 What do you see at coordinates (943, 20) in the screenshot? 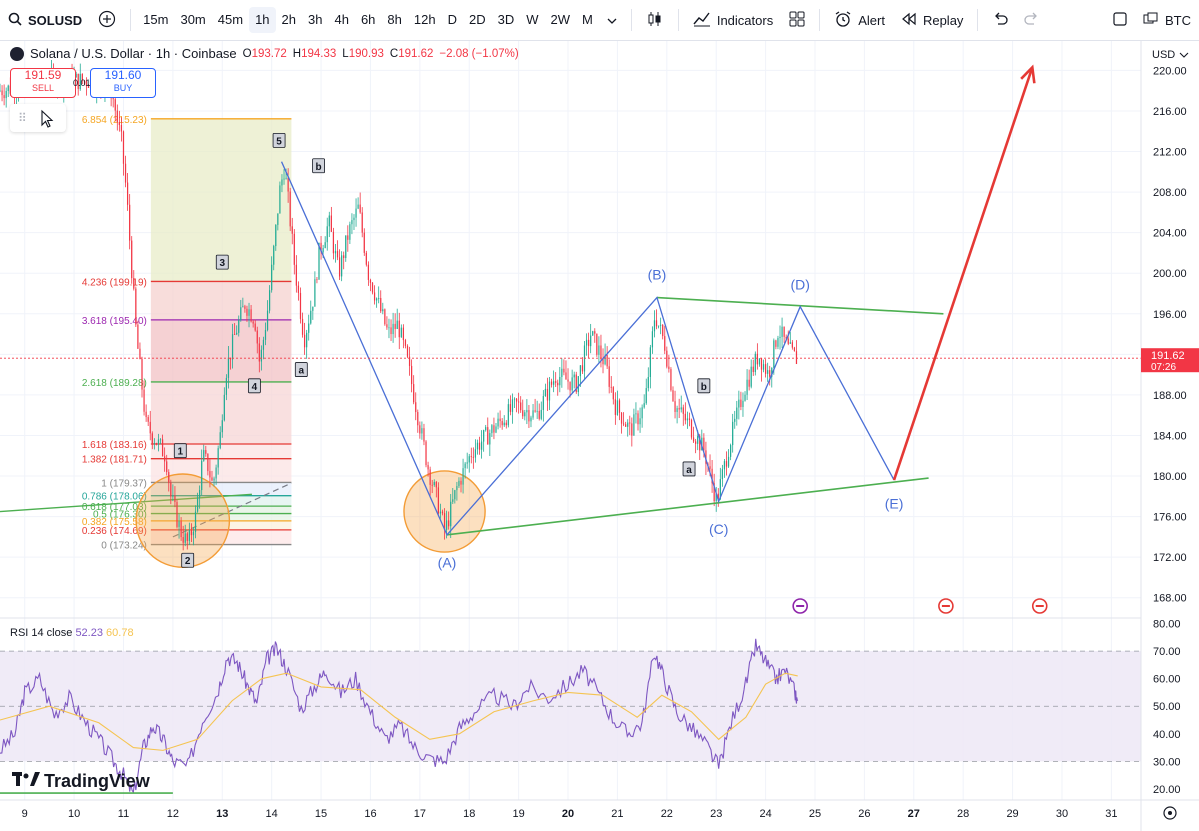
I see `replay-label: Replay` at bounding box center [943, 20].